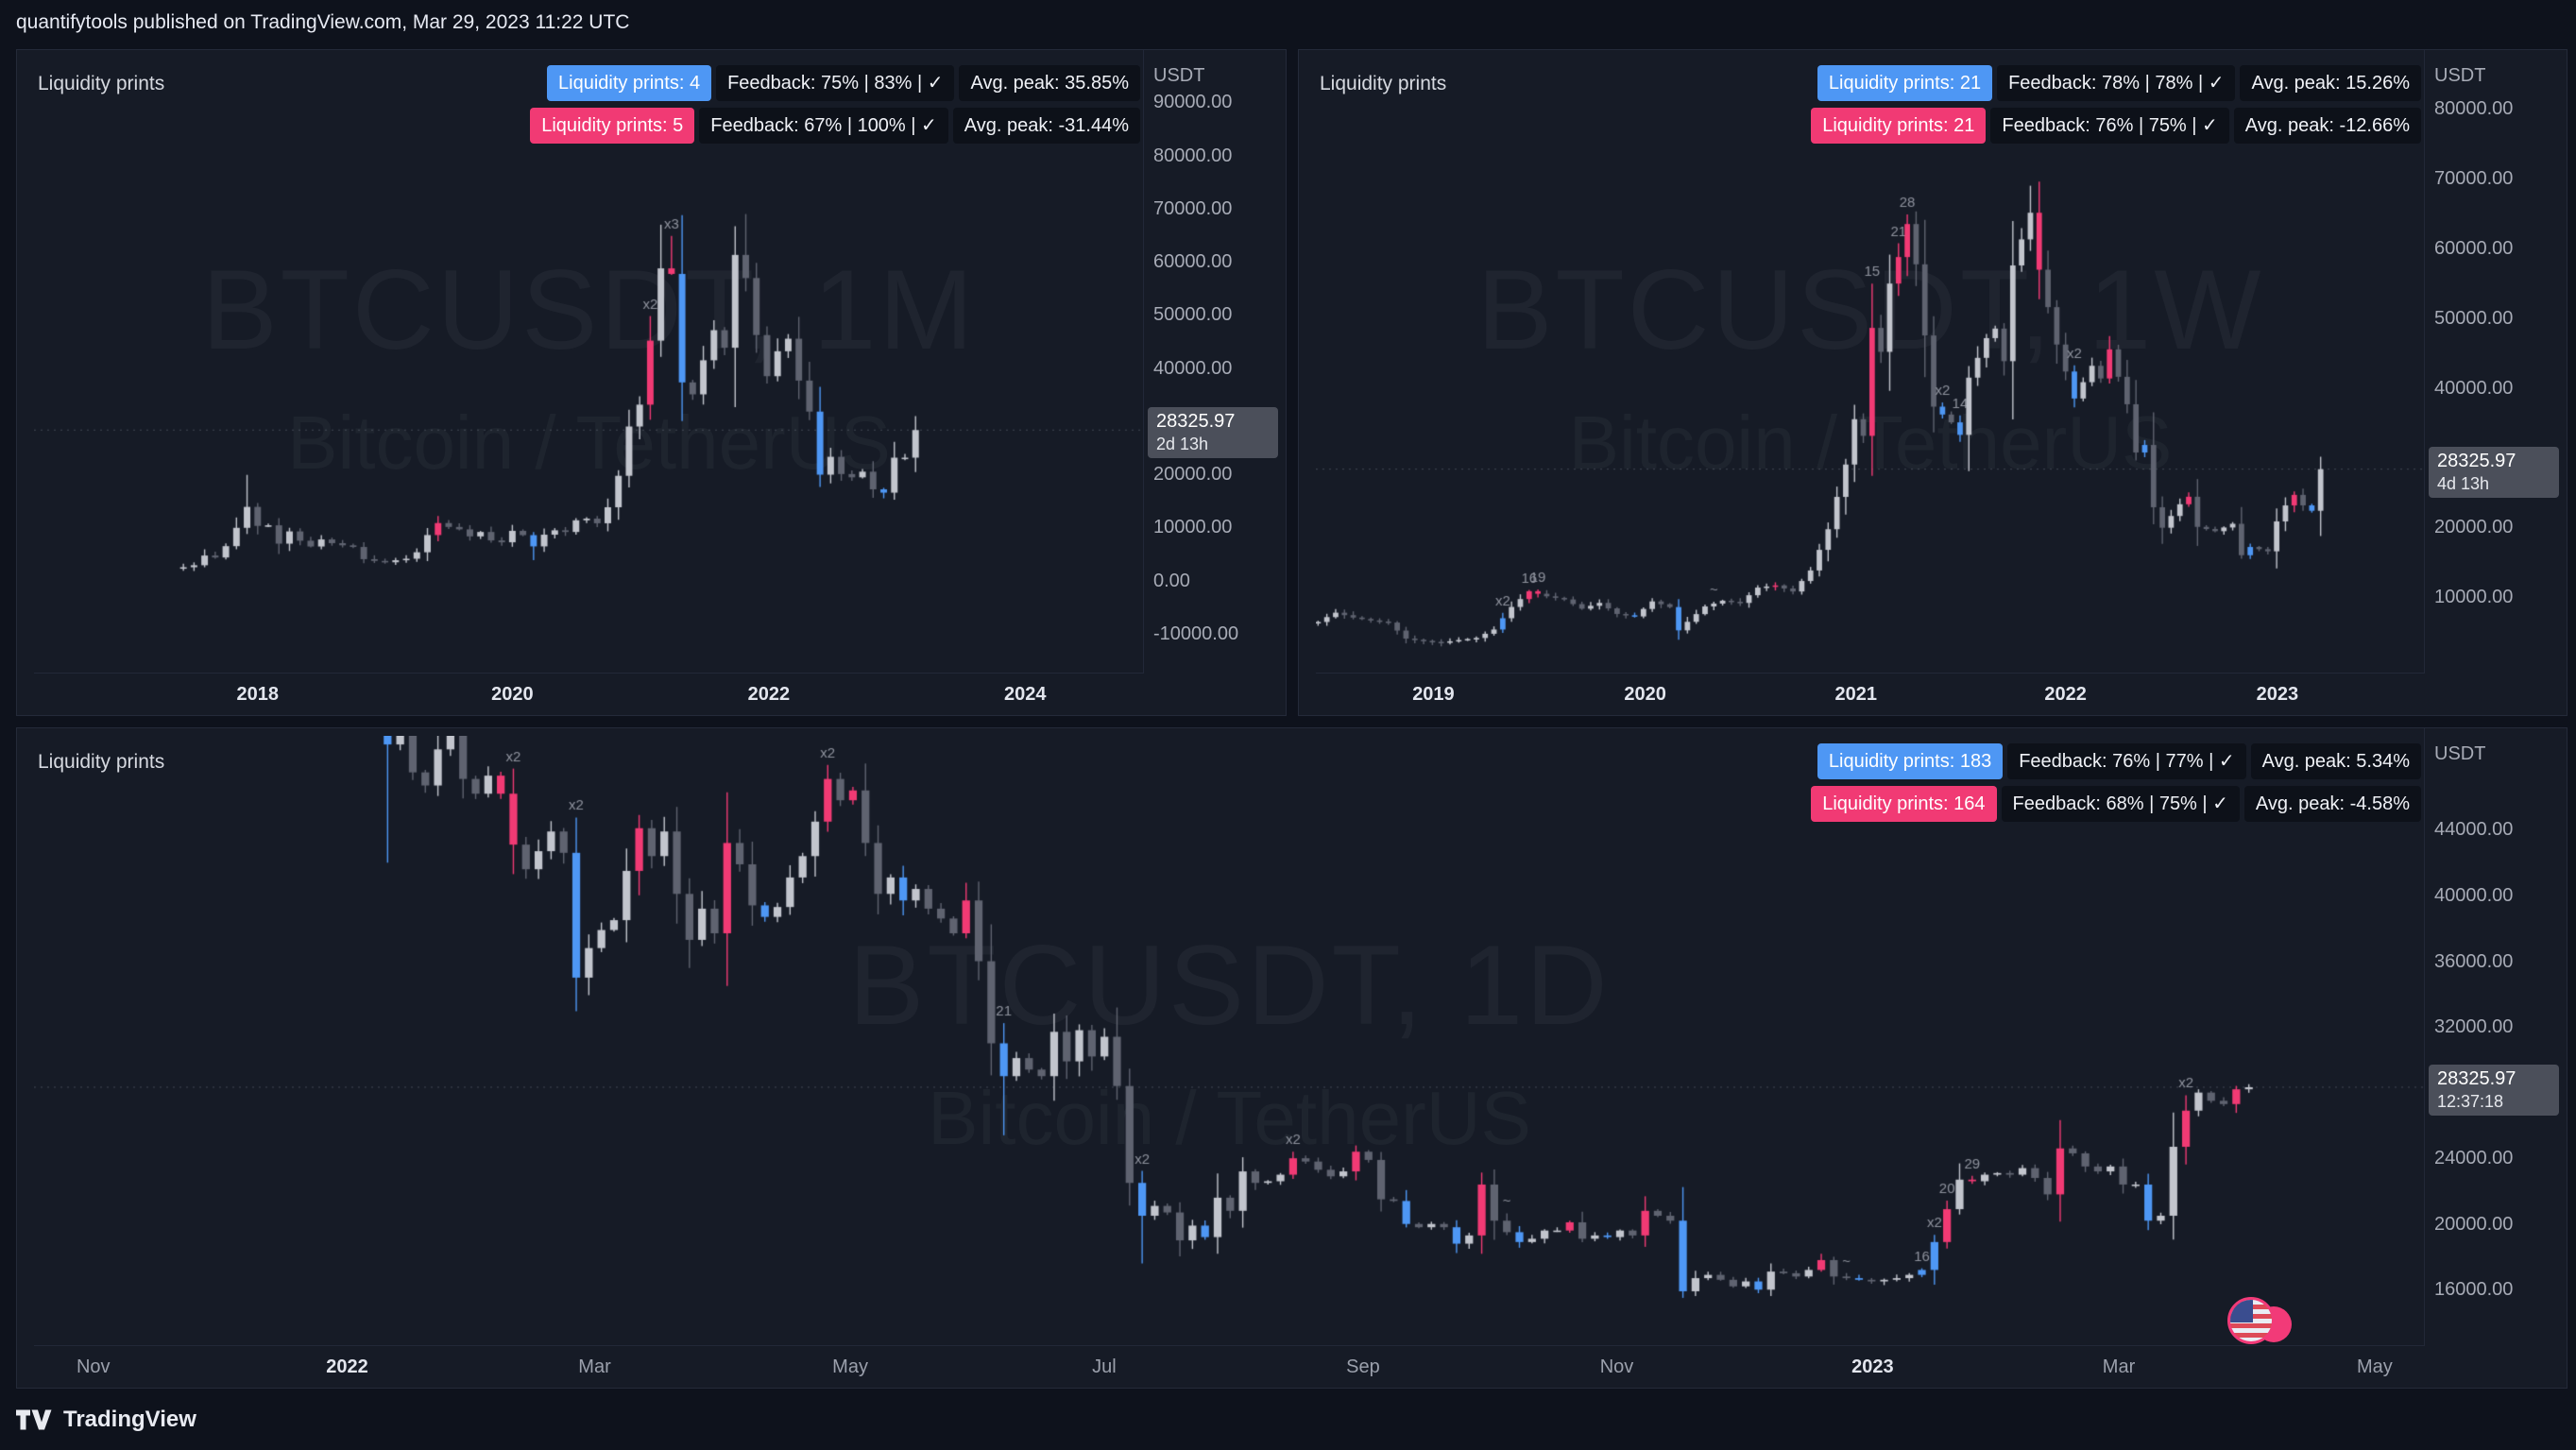  I want to click on x-axis-tick: 2021, so click(1856, 694).